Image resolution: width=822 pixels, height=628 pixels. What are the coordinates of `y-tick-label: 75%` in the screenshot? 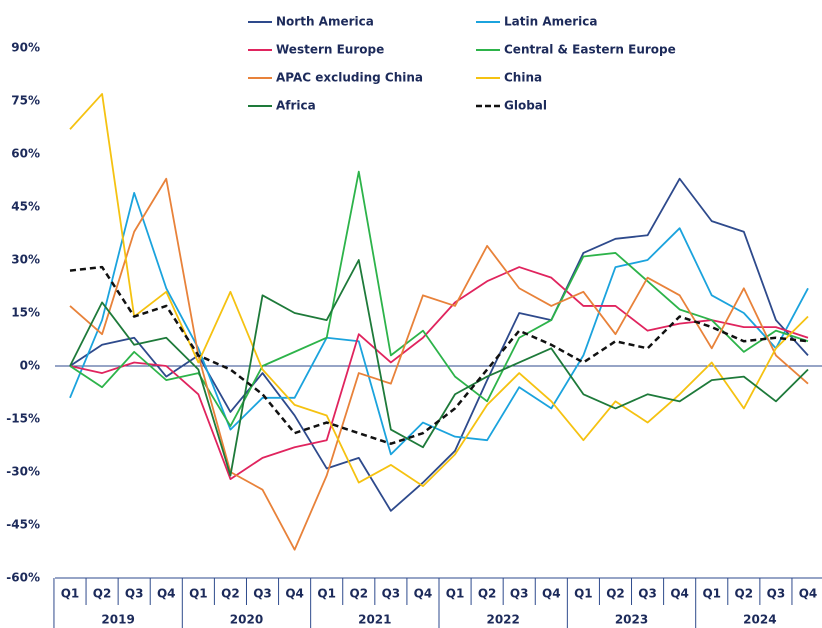 It's located at (25, 101).